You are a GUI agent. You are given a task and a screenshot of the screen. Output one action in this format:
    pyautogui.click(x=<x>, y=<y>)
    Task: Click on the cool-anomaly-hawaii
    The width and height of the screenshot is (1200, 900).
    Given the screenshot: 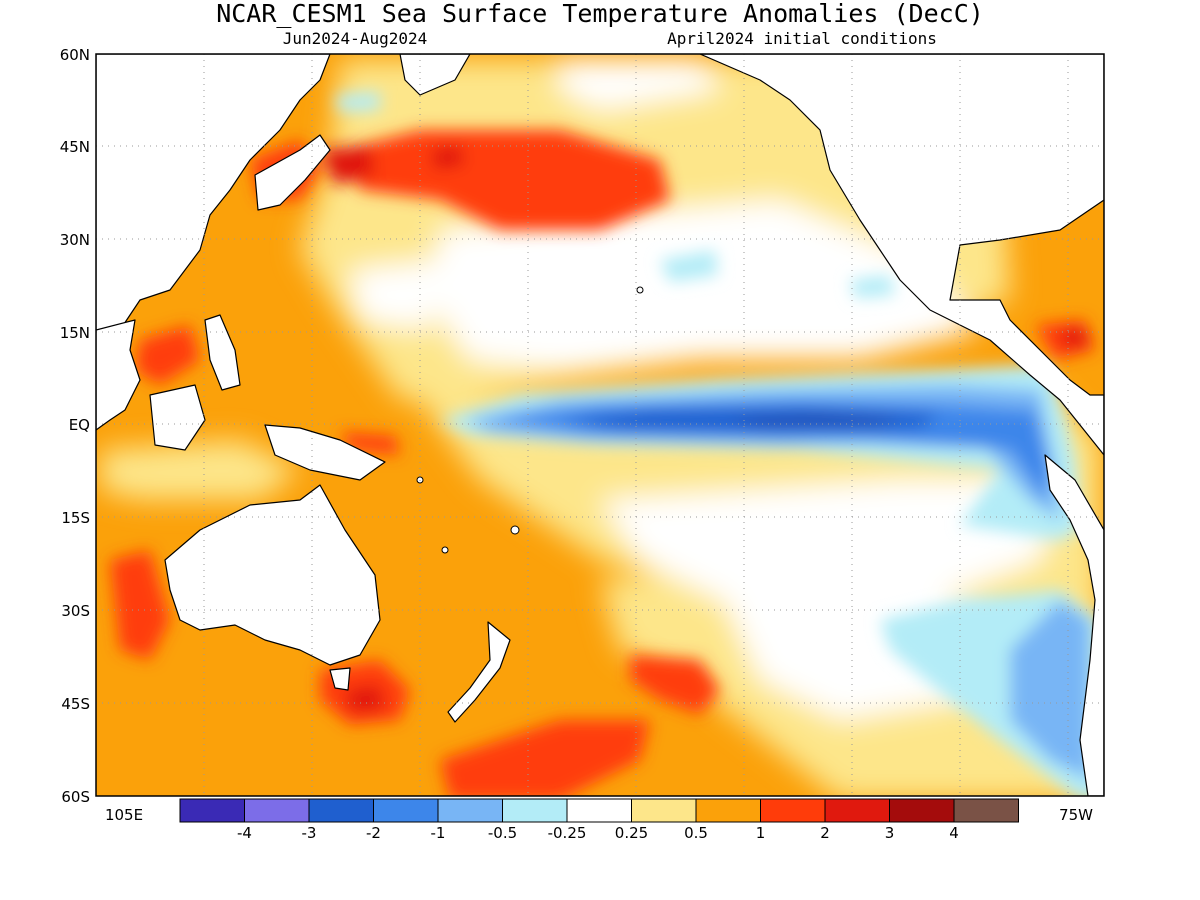 What is the action you would take?
    pyautogui.click(x=689, y=266)
    